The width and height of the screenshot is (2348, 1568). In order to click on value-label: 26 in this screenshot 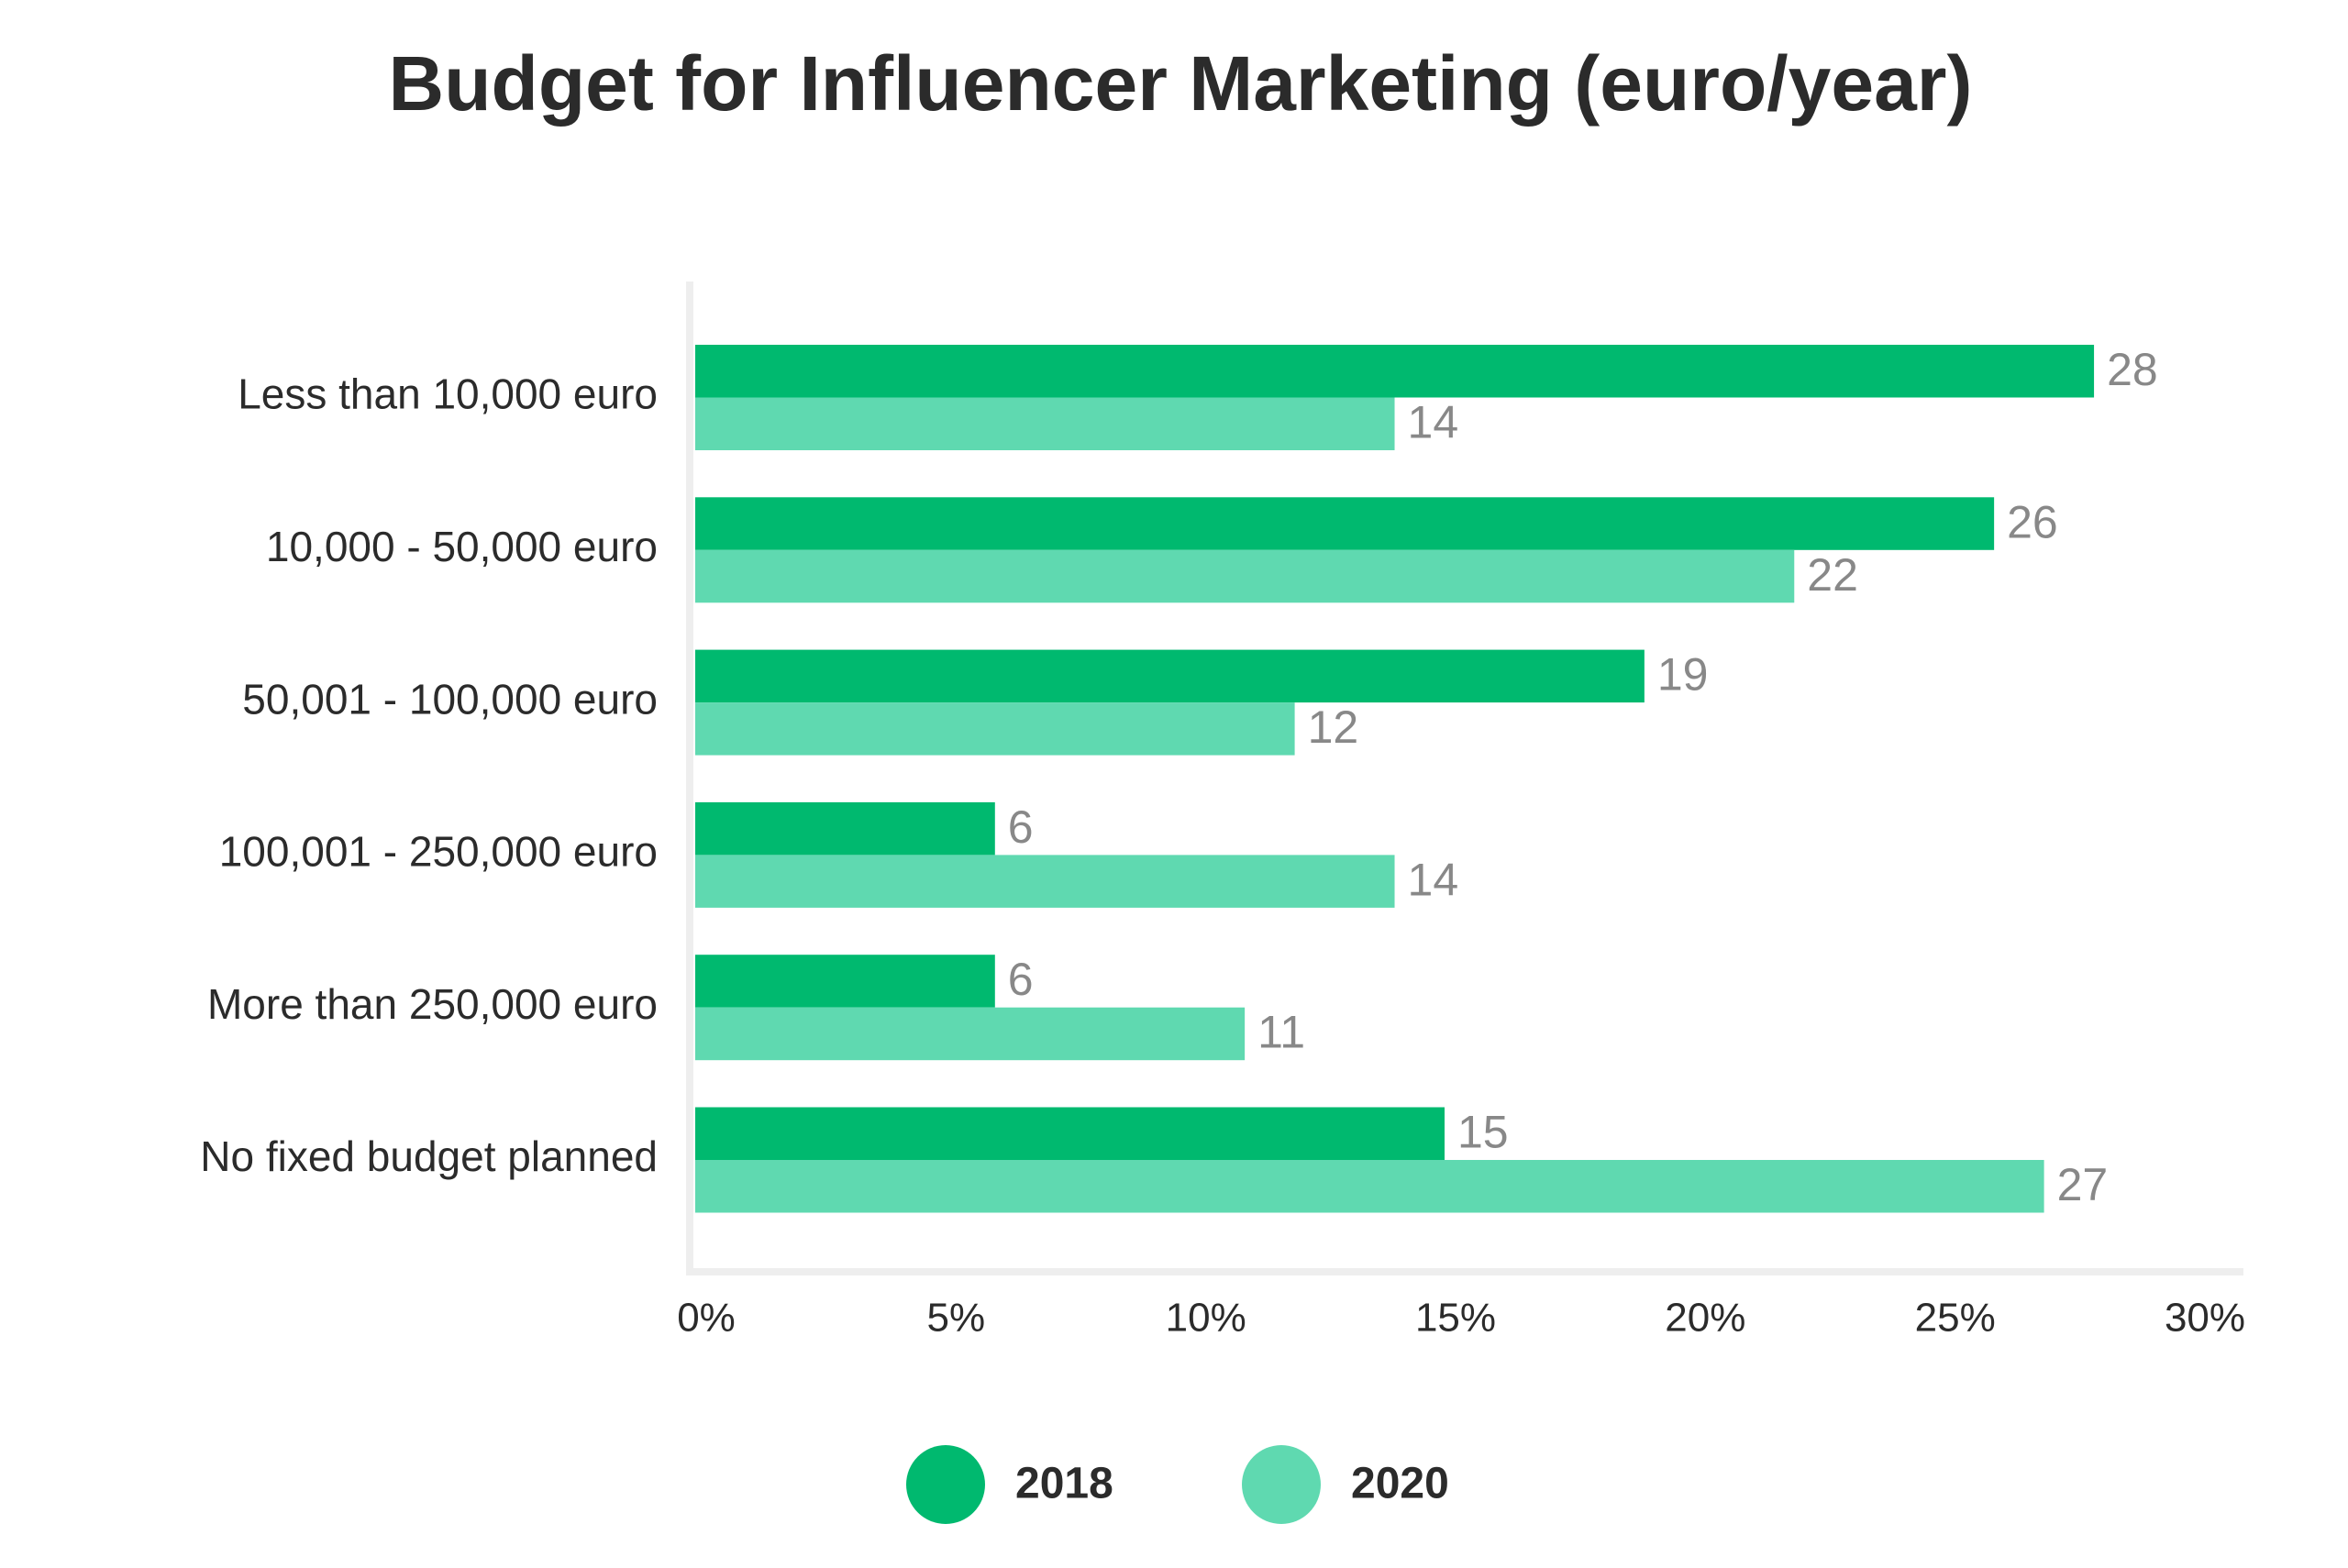, I will do `click(2033, 521)`.